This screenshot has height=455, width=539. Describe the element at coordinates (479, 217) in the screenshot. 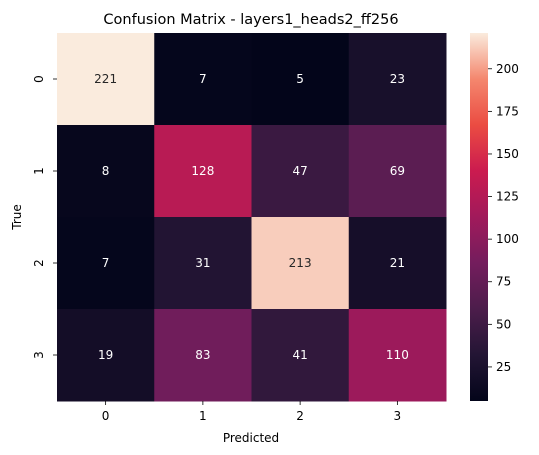

I see `colorbar` at that location.